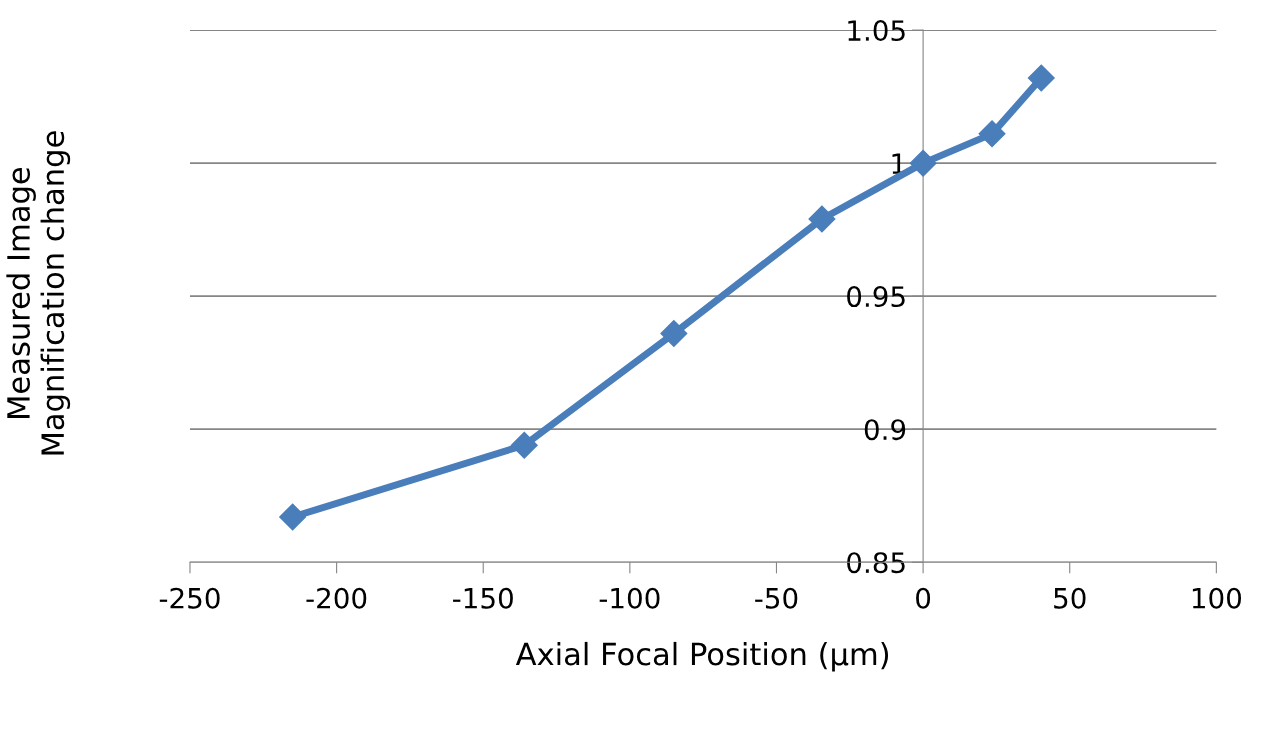 This screenshot has height=734, width=1275. Describe the element at coordinates (629, 598) in the screenshot. I see `x-tick-label: -100` at that location.